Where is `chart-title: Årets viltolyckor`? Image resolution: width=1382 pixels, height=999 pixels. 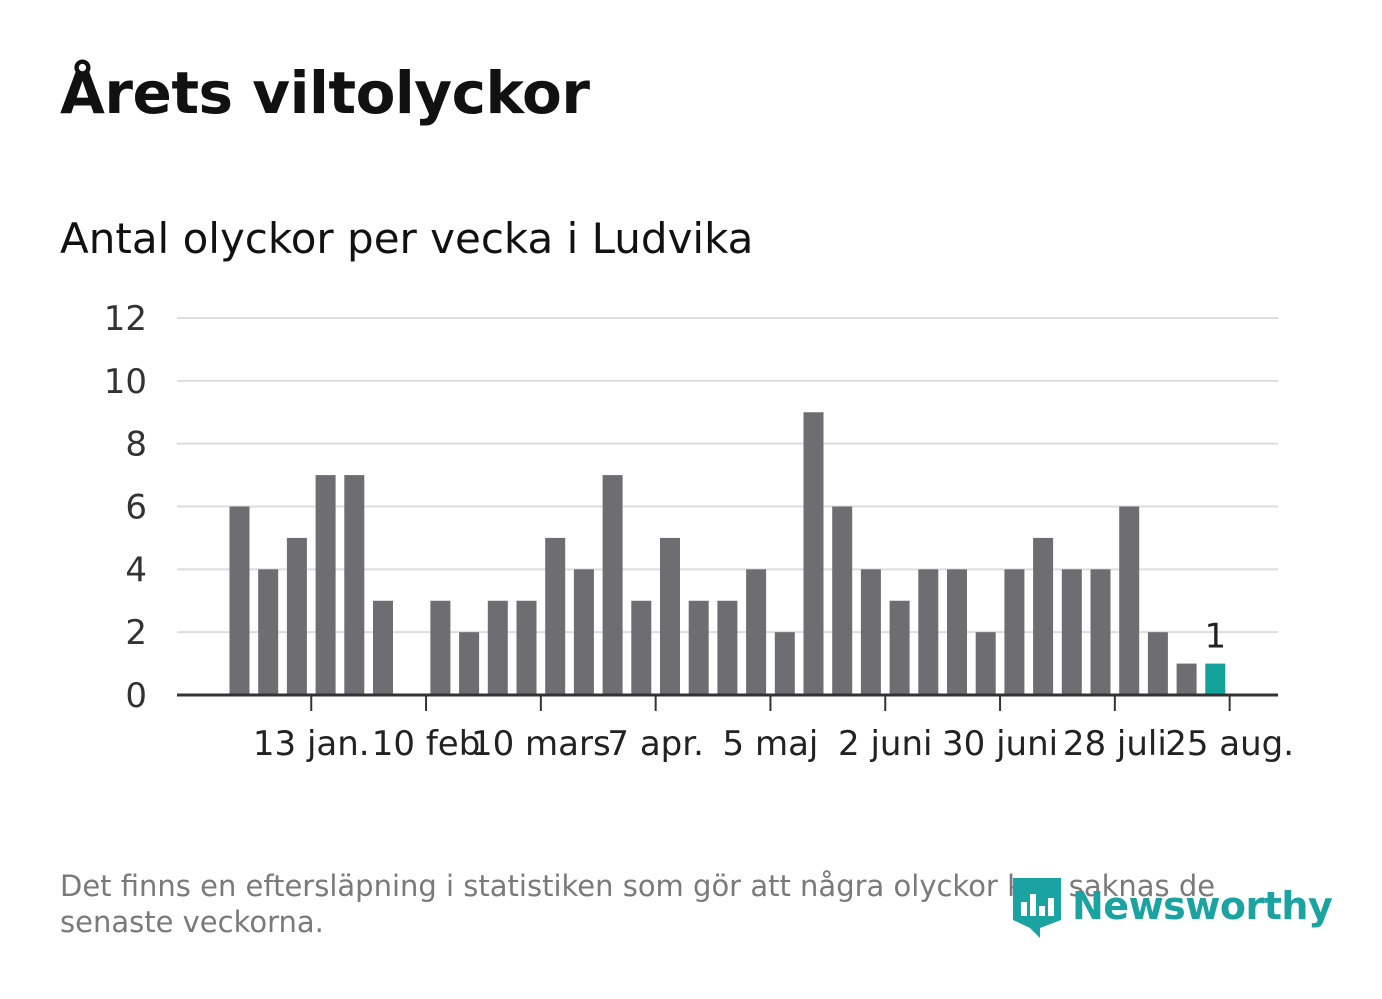 chart-title: Årets viltolyckor is located at coordinates (325, 93).